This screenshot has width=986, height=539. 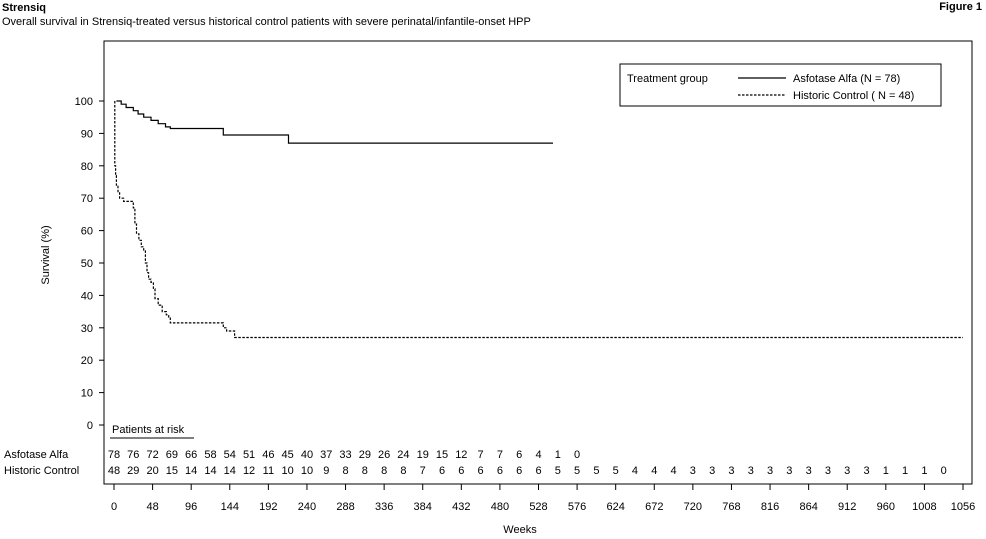 What do you see at coordinates (886, 507) in the screenshot?
I see `x-tick-label: 960` at bounding box center [886, 507].